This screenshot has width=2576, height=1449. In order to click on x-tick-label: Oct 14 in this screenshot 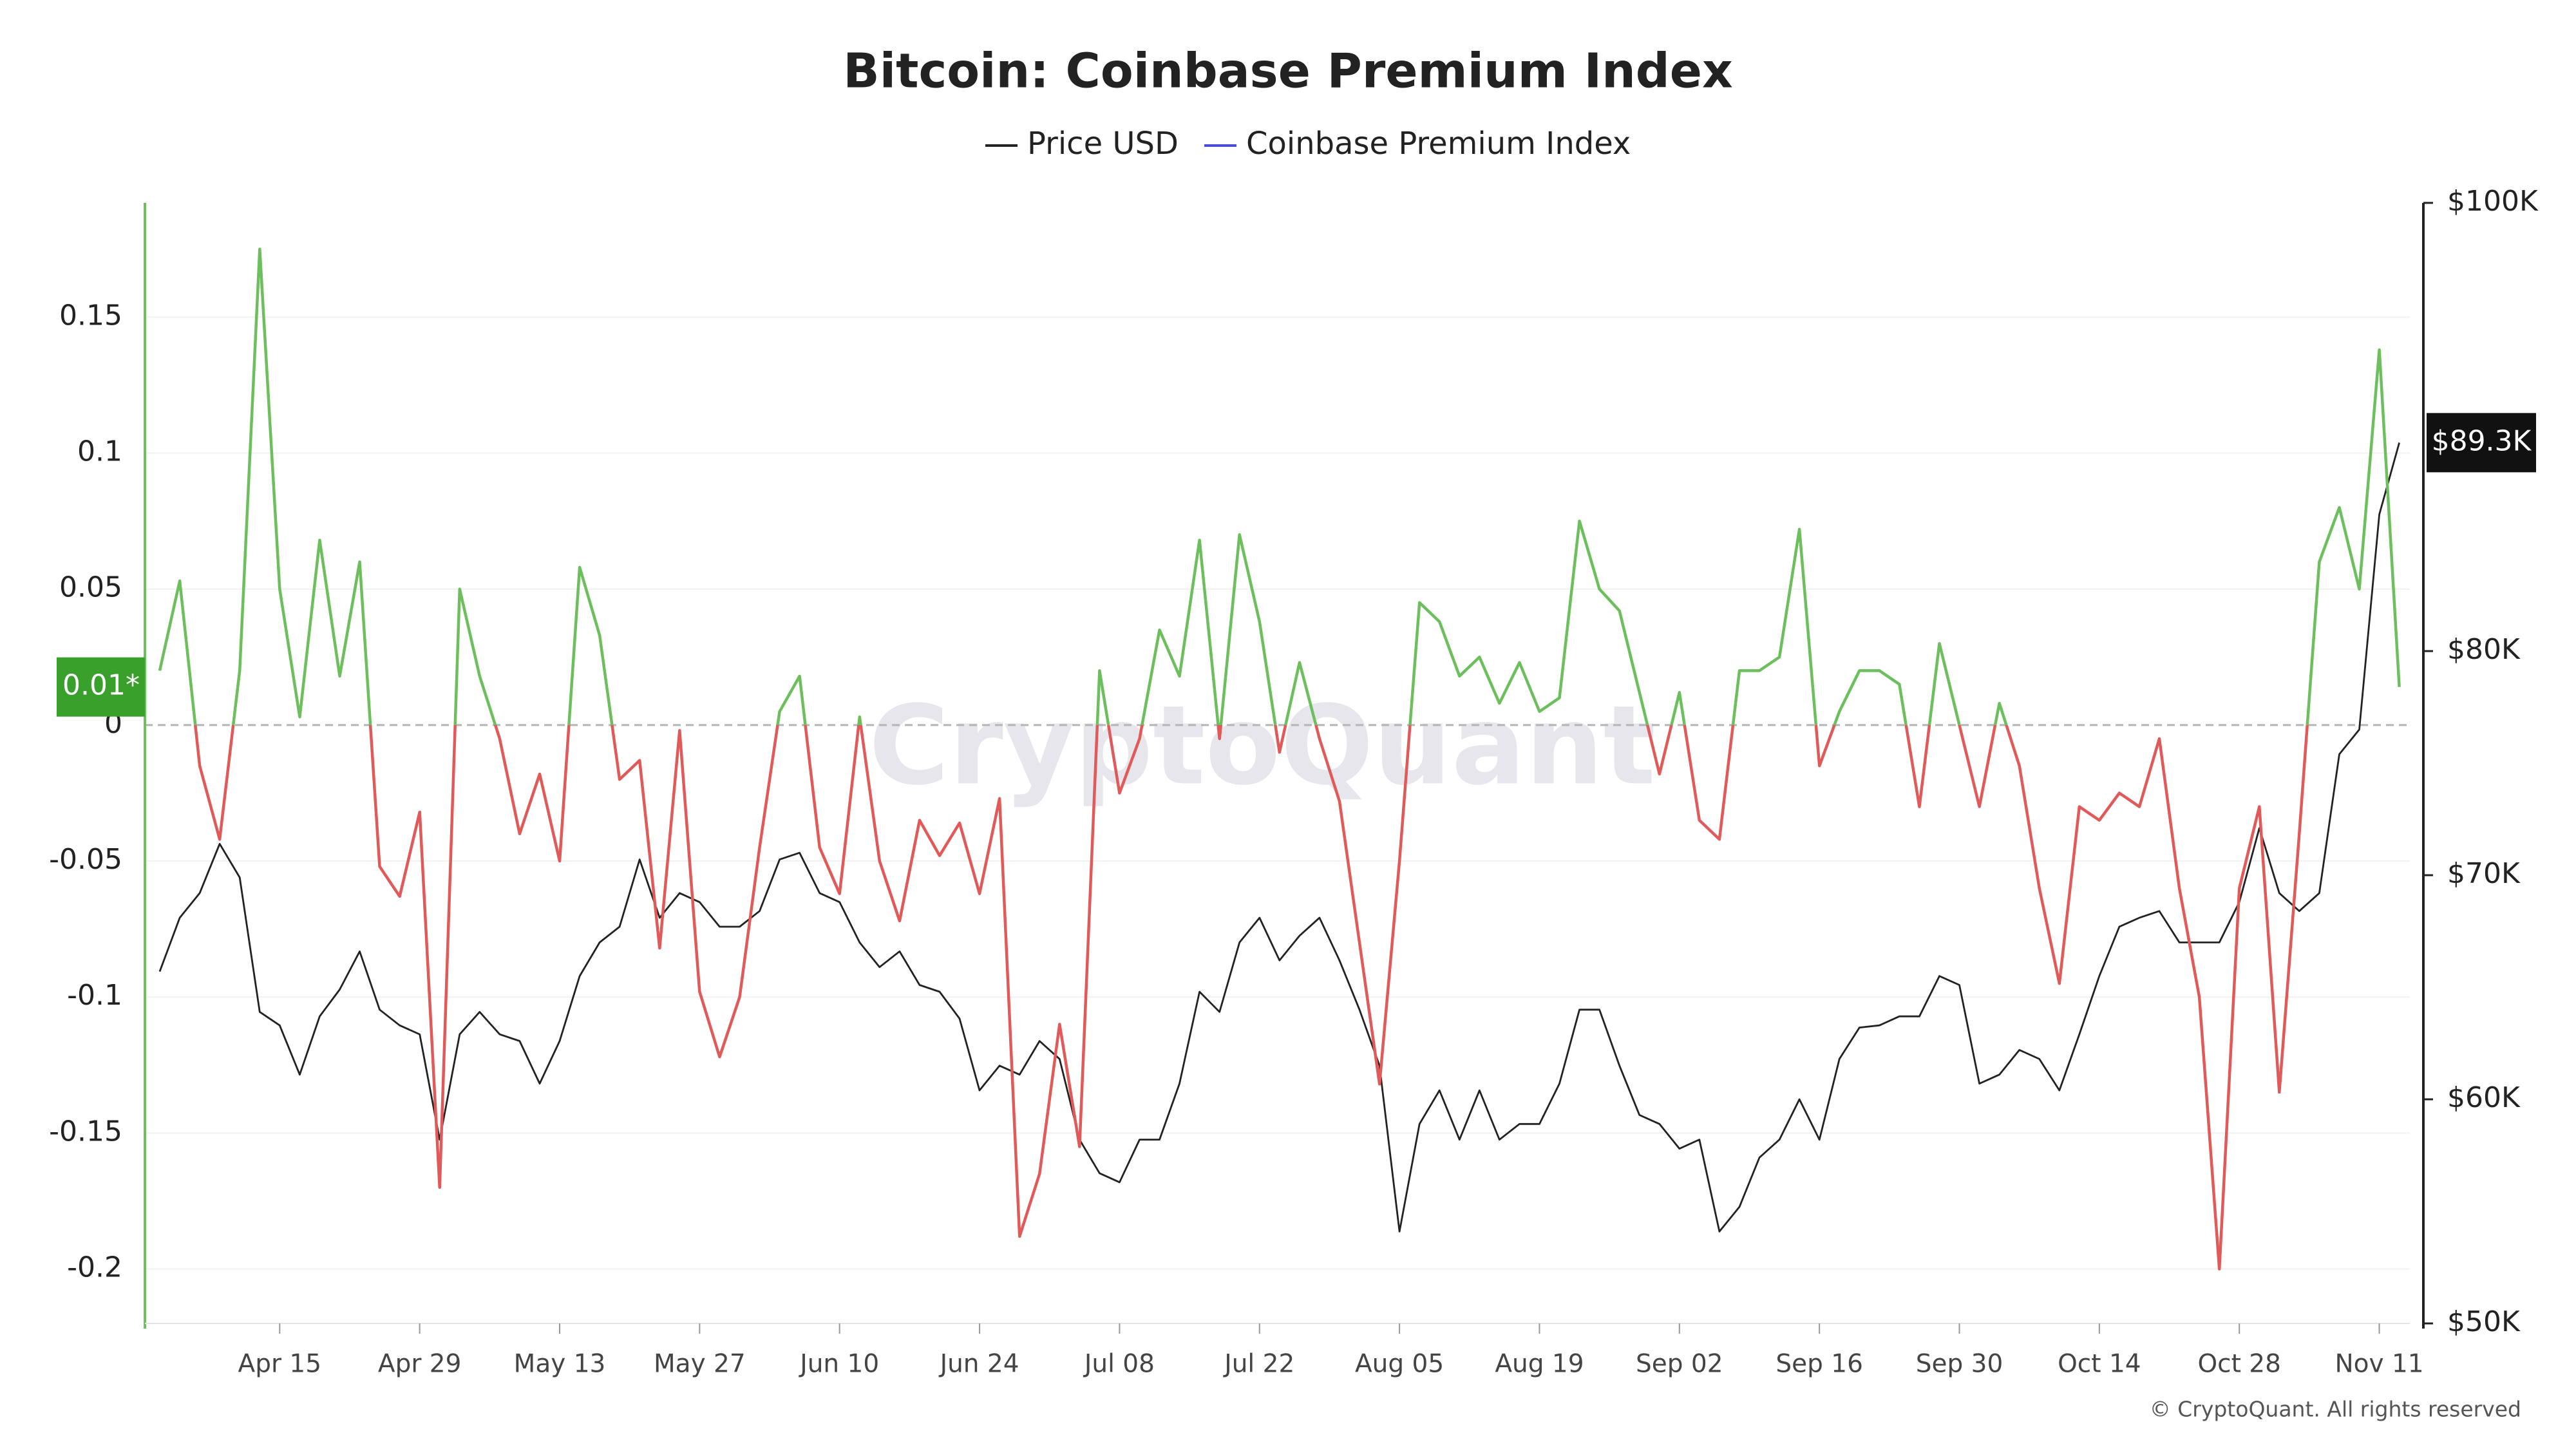, I will do `click(2099, 1364)`.